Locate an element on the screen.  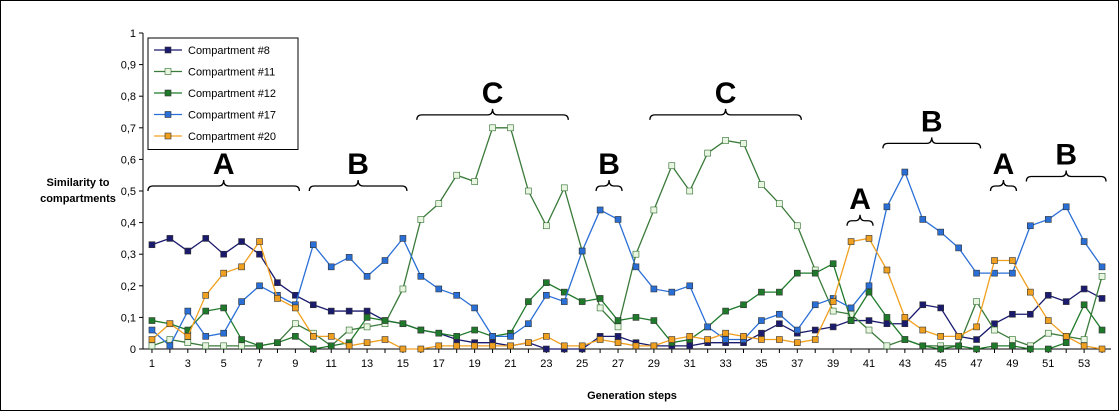
y-tick-label: 0,9 is located at coordinates (128, 66).